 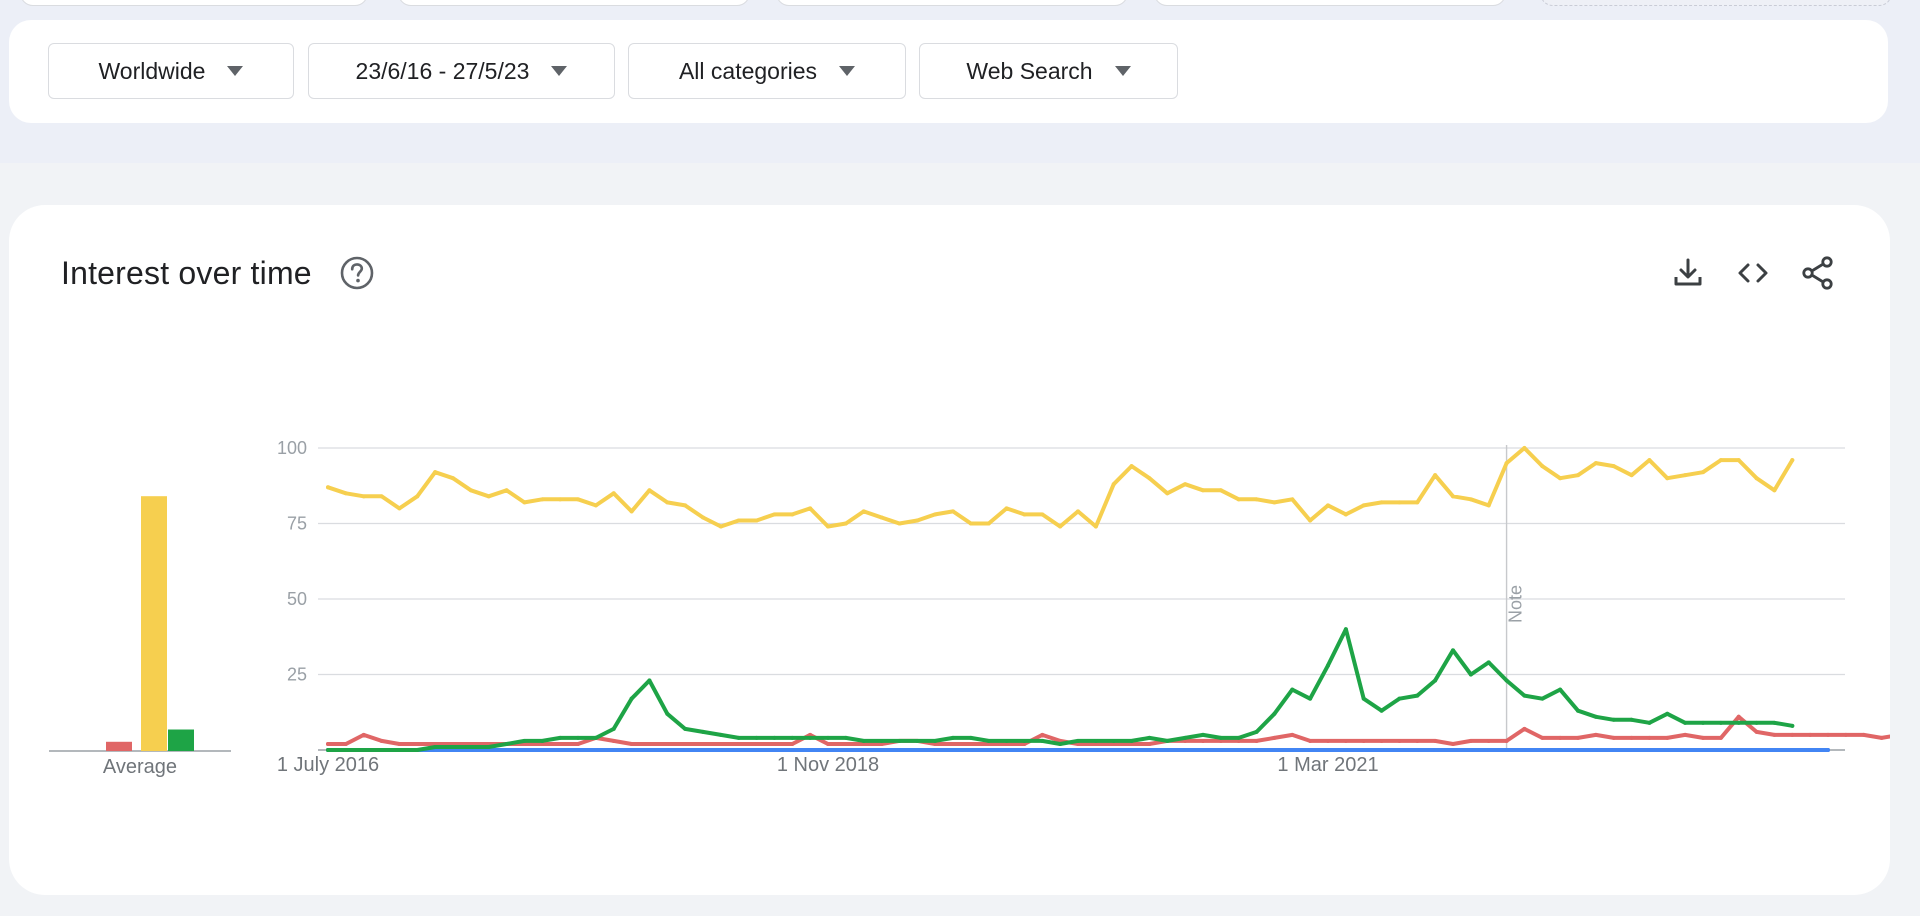 What do you see at coordinates (1716, 3) in the screenshot?
I see `add-comparison-chip` at bounding box center [1716, 3].